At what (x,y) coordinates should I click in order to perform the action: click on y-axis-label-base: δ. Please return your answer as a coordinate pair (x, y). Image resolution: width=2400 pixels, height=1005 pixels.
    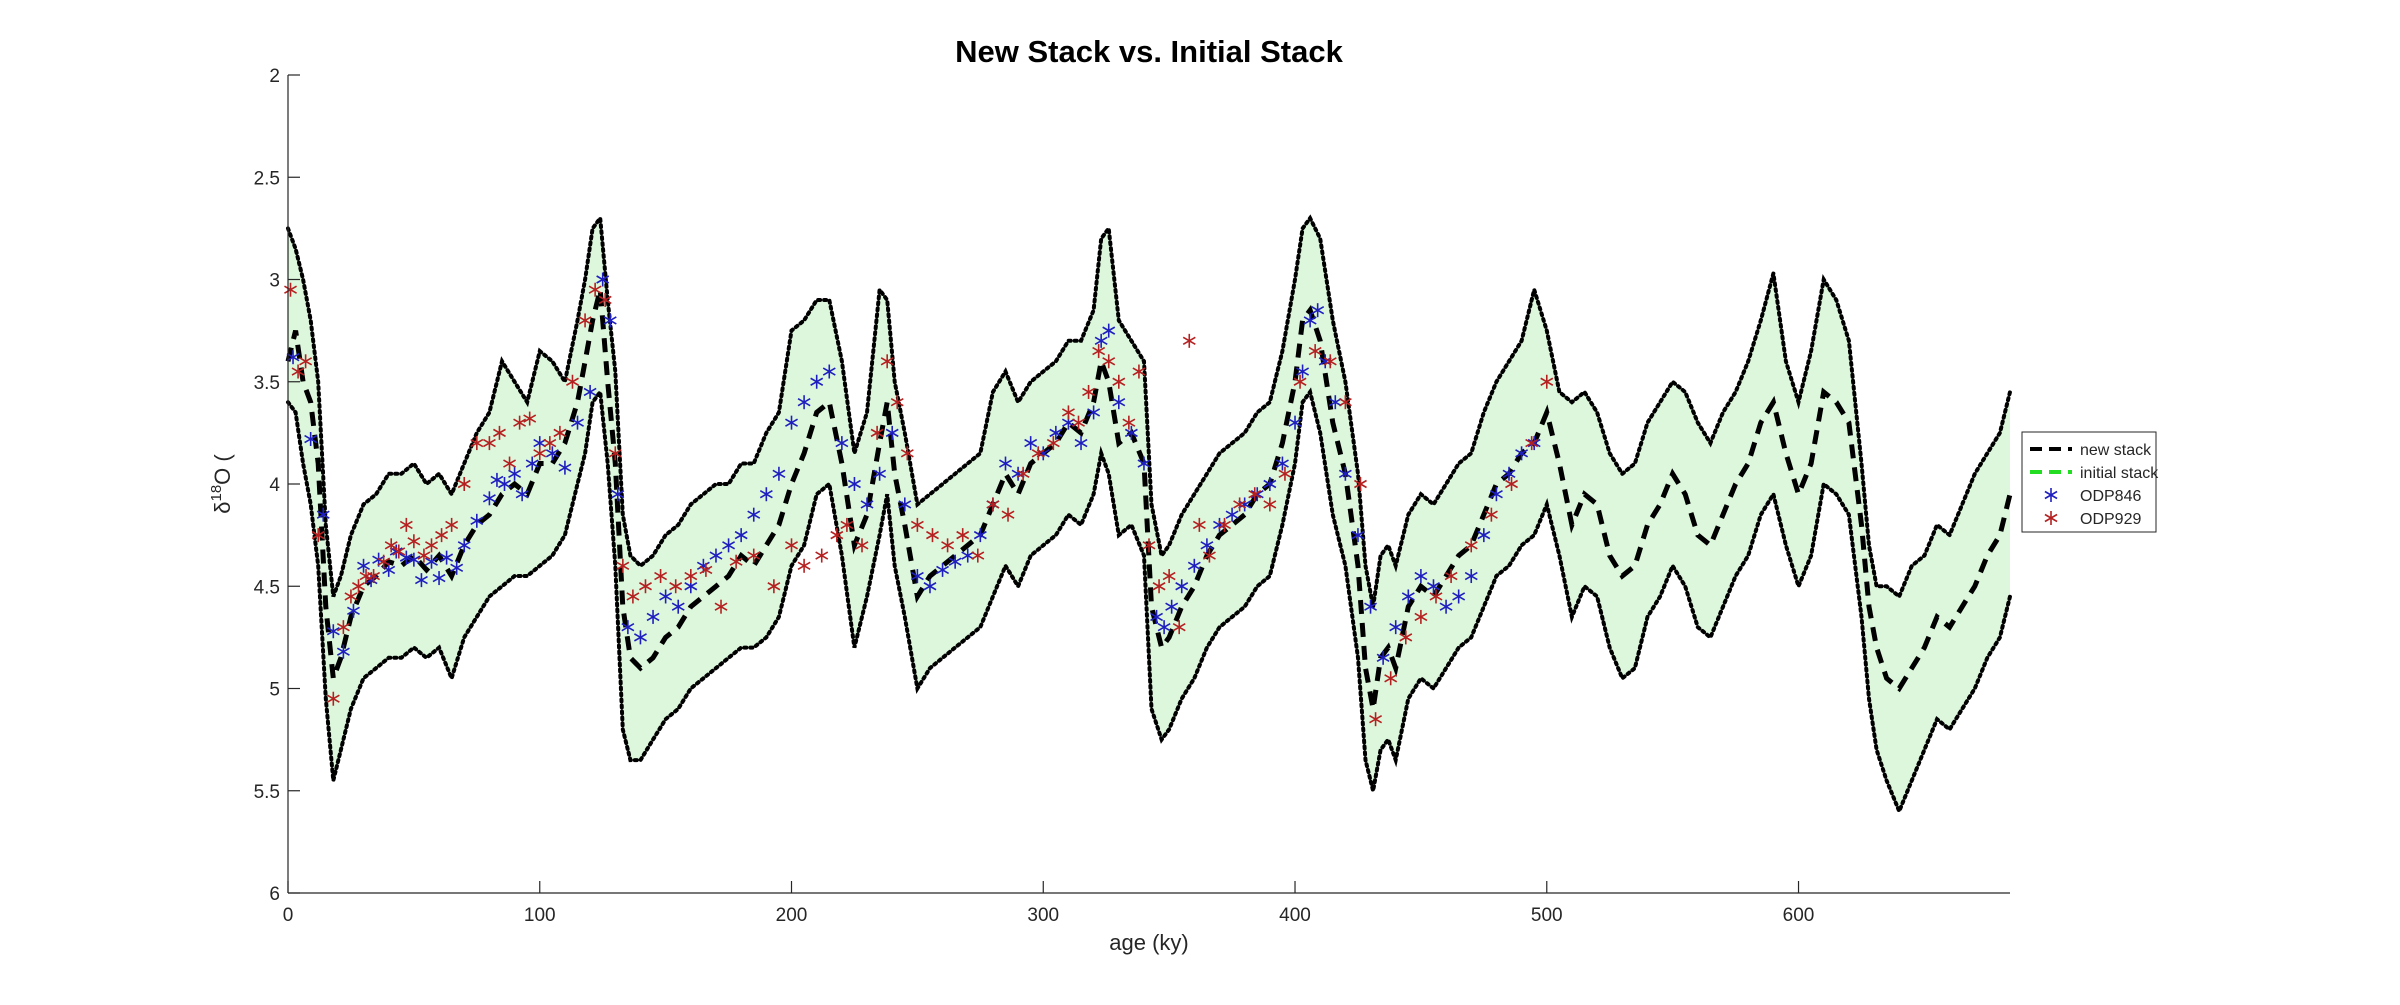
    Looking at the image, I should click on (222, 508).